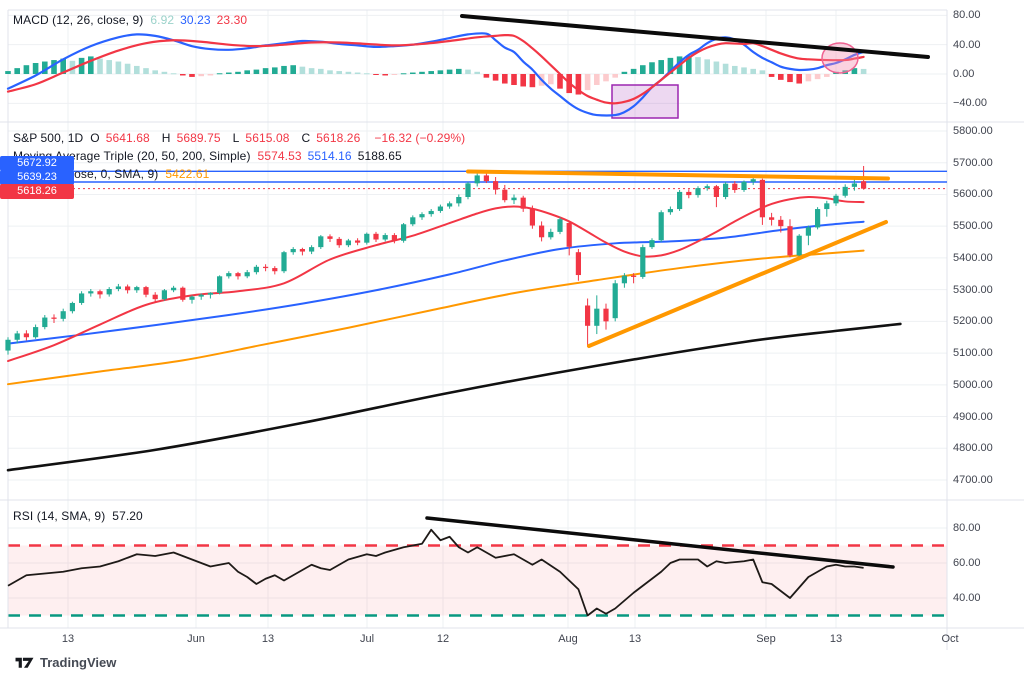 Image resolution: width=1024 pixels, height=679 pixels. I want to click on rsi-trendline, so click(660, 542).